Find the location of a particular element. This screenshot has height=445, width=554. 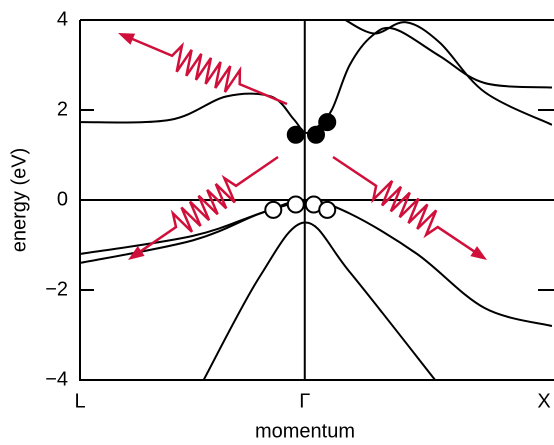

x-axis-label: momentum is located at coordinates (305, 431).